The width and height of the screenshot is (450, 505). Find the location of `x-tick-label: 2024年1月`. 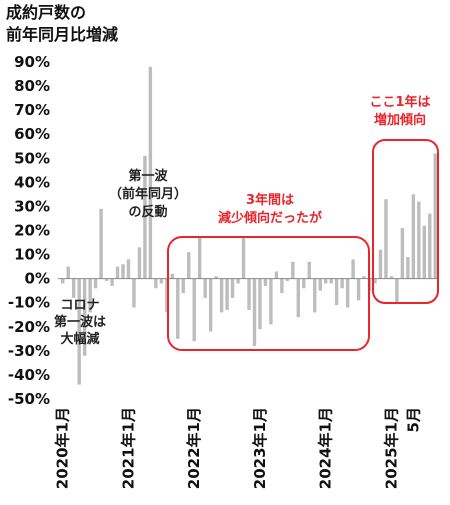

x-tick-label: 2024年1月 is located at coordinates (326, 448).